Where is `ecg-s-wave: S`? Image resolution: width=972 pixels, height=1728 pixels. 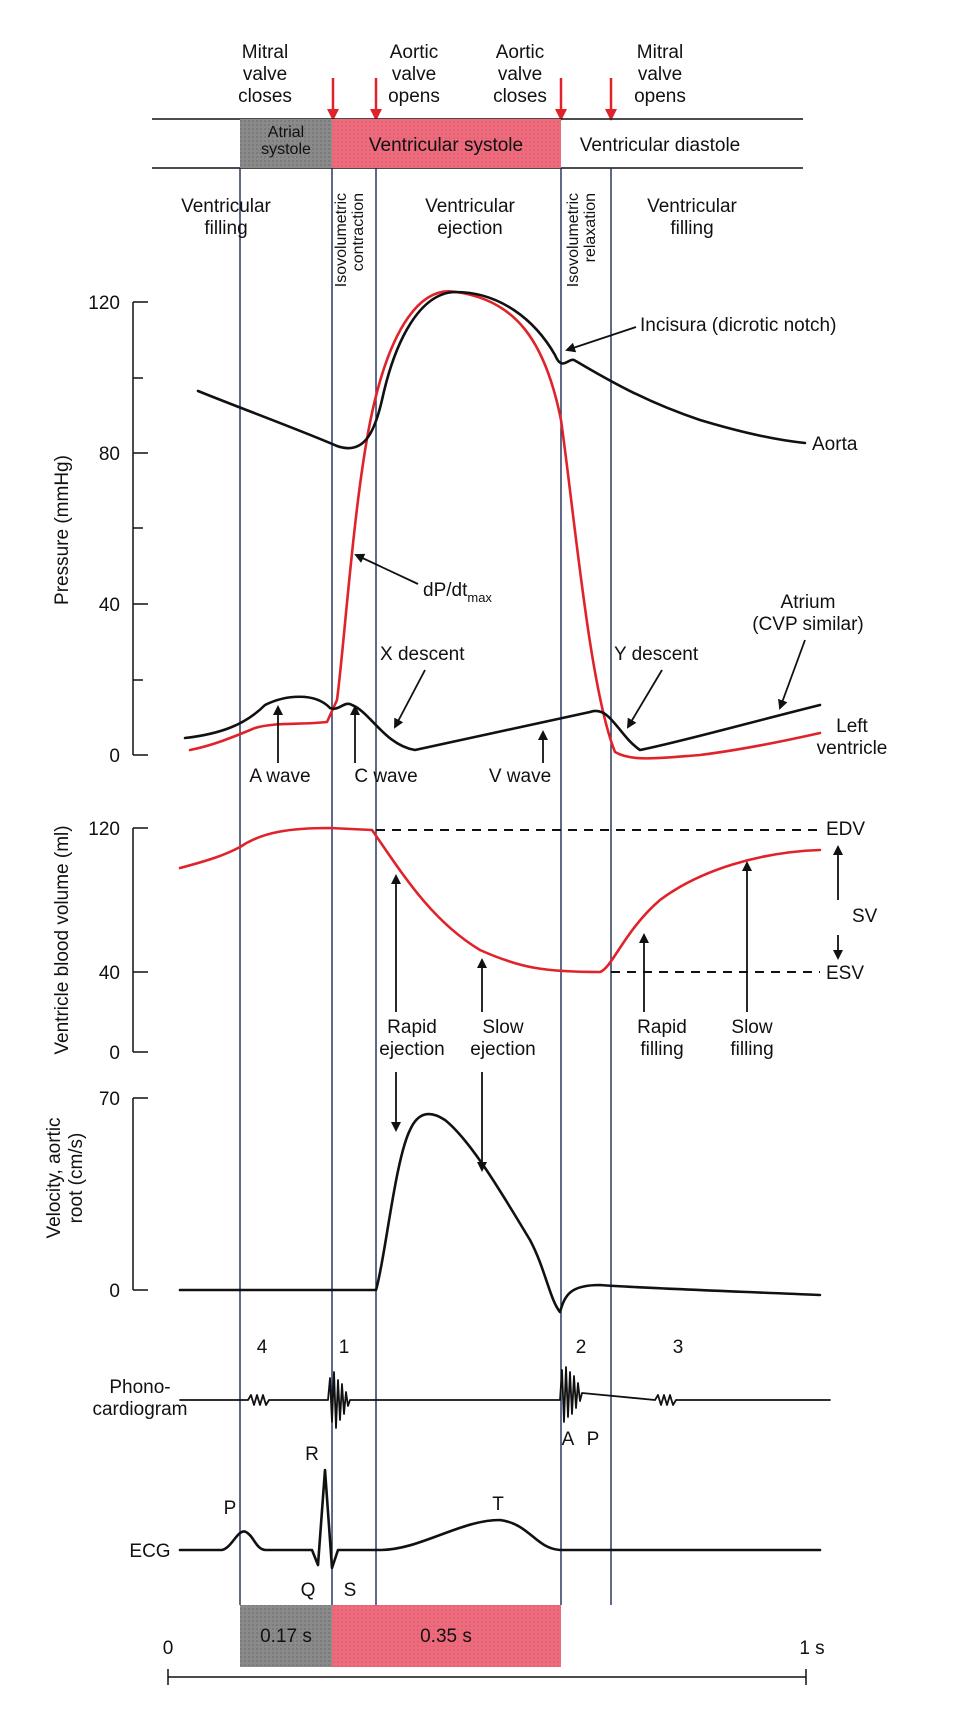
ecg-s-wave: S is located at coordinates (350, 1590).